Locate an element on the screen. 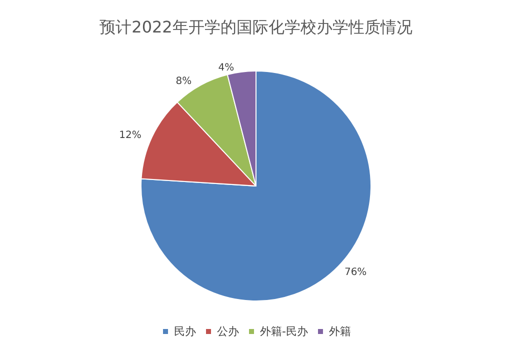 Image resolution: width=512 pixels, height=356 pixels. data-label: 76% is located at coordinates (355, 272).